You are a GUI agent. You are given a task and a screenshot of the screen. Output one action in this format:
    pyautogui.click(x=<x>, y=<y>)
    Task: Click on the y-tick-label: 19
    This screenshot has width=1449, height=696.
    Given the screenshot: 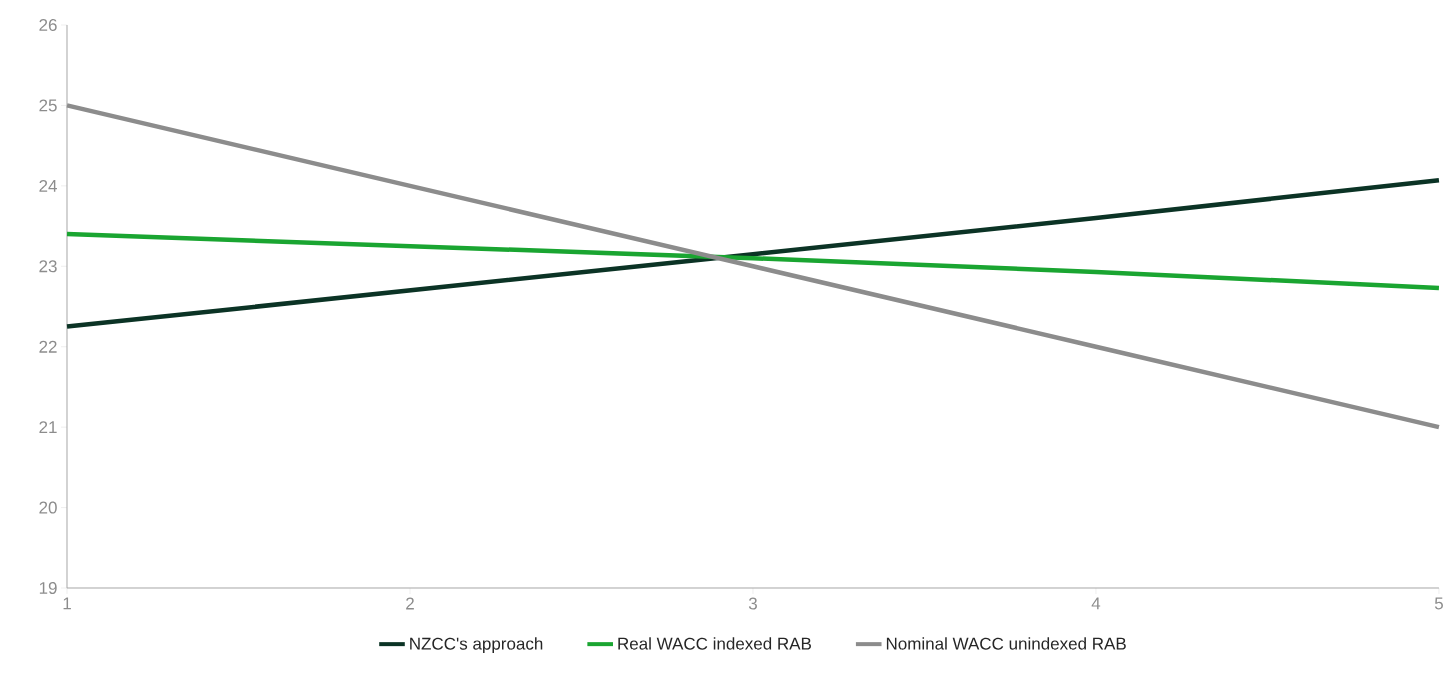 What is the action you would take?
    pyautogui.click(x=48, y=588)
    